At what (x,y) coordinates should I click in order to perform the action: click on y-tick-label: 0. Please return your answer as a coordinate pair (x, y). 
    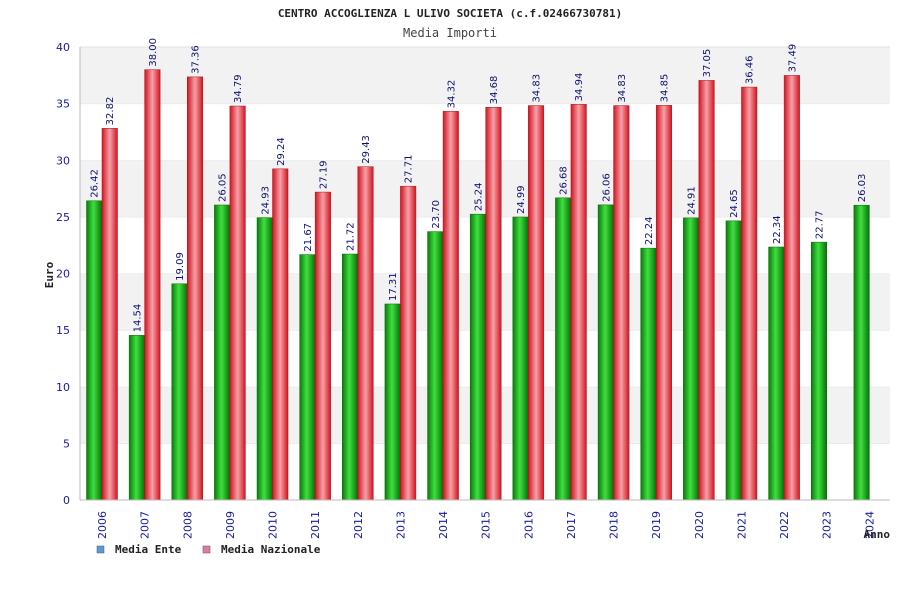
    Looking at the image, I should click on (66, 500).